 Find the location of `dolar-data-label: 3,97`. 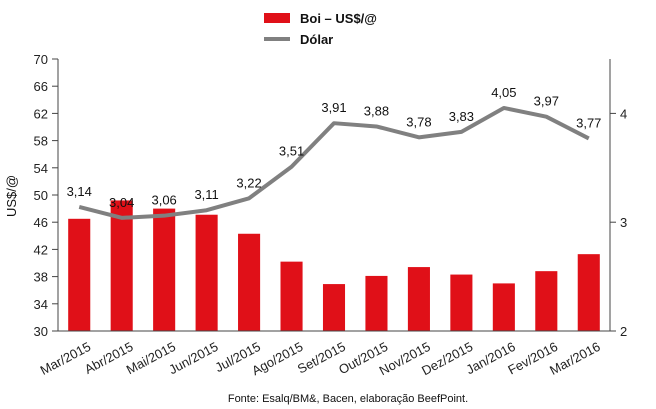

dolar-data-label: 3,97 is located at coordinates (546, 101).